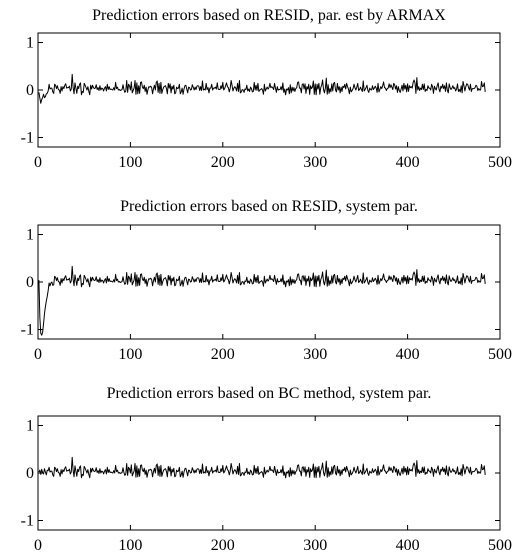 Image resolution: width=527 pixels, height=558 pixels. Describe the element at coordinates (30, 43) in the screenshot. I see `y-tick-label-1-3: 1` at that location.